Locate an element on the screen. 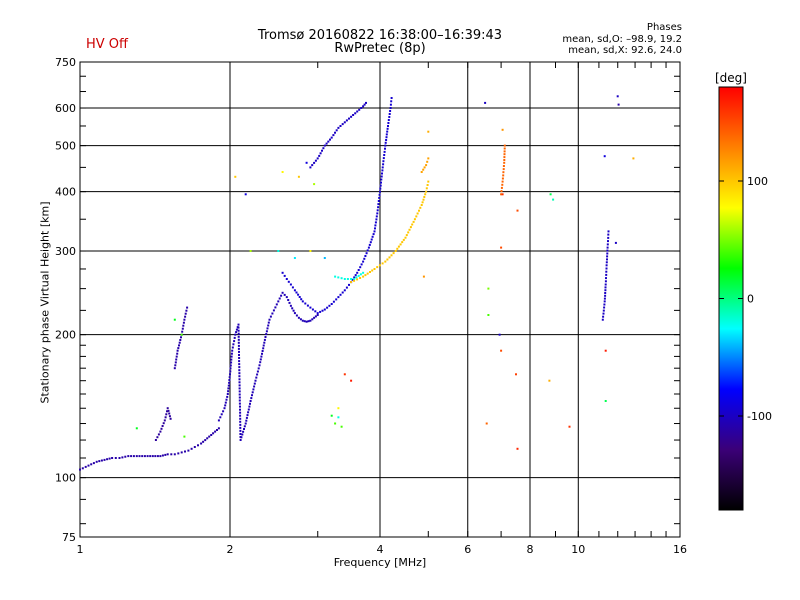 The width and height of the screenshot is (800, 600). y-tick-label: 600 is located at coordinates (65, 108).